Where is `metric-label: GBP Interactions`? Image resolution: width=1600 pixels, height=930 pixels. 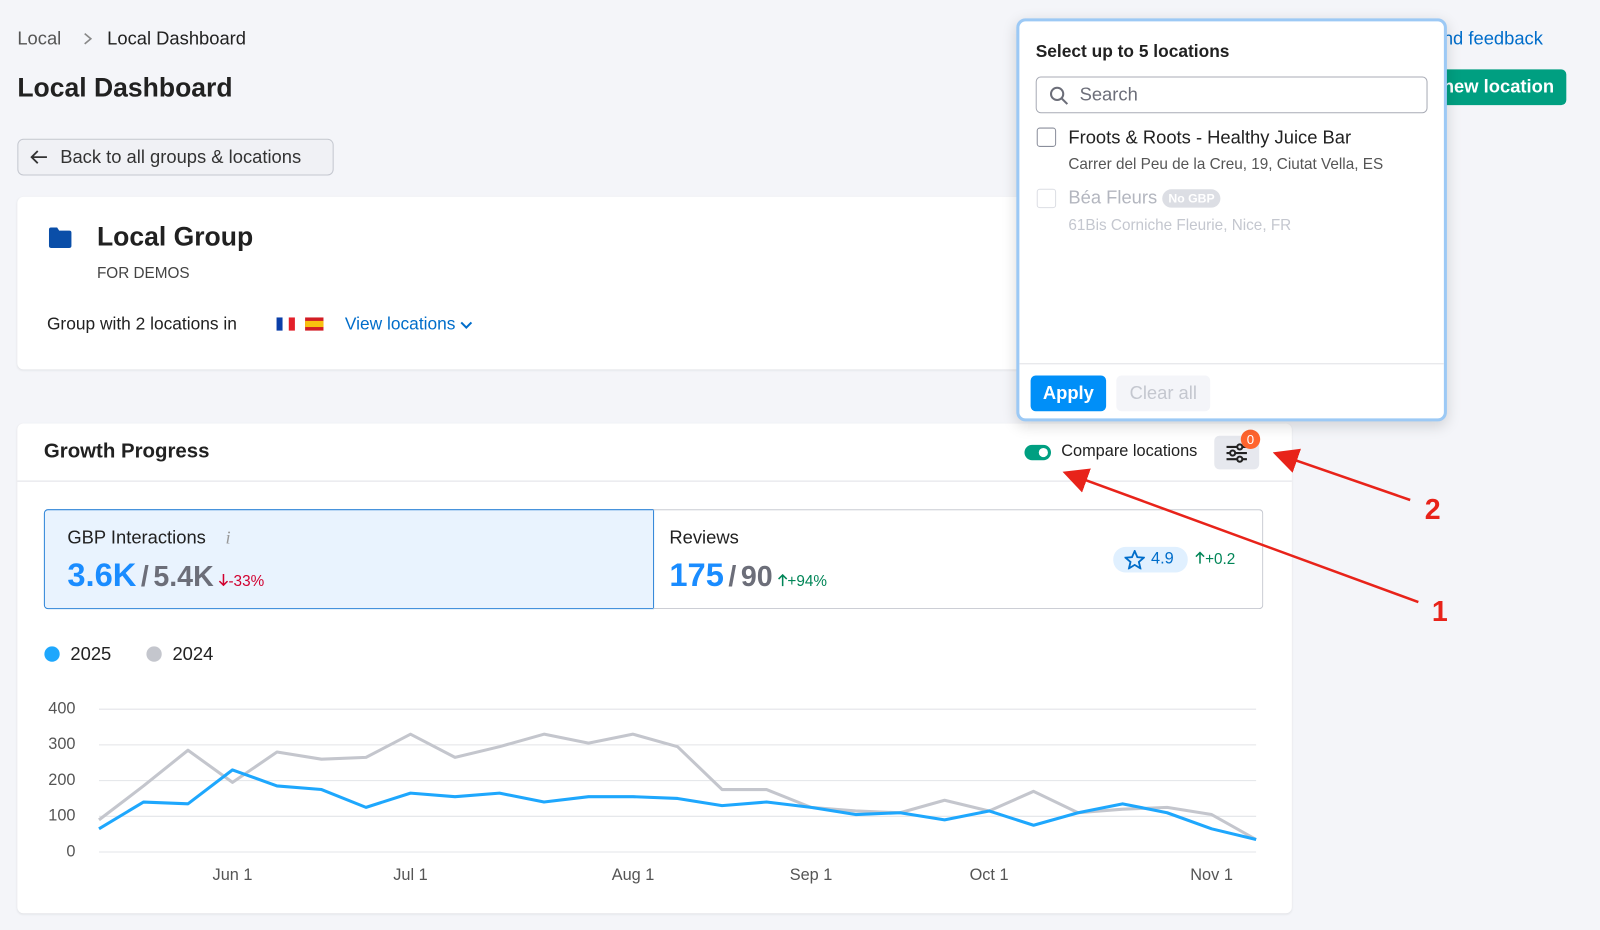
metric-label: GBP Interactions is located at coordinates (136, 537).